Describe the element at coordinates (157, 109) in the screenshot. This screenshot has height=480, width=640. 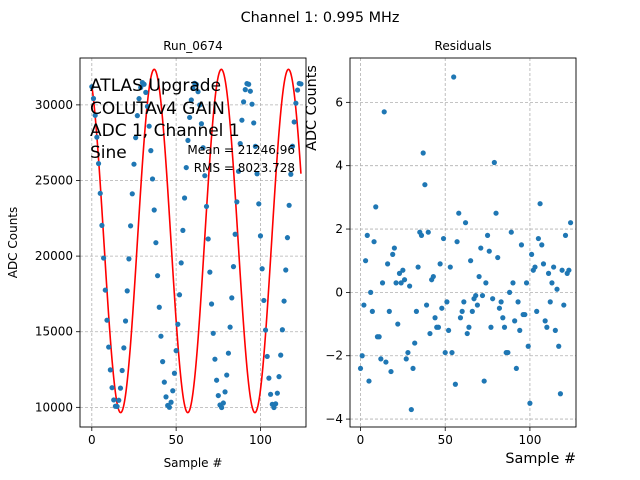
I see `annotation-line-2: COLUTAv4 GAIN` at that location.